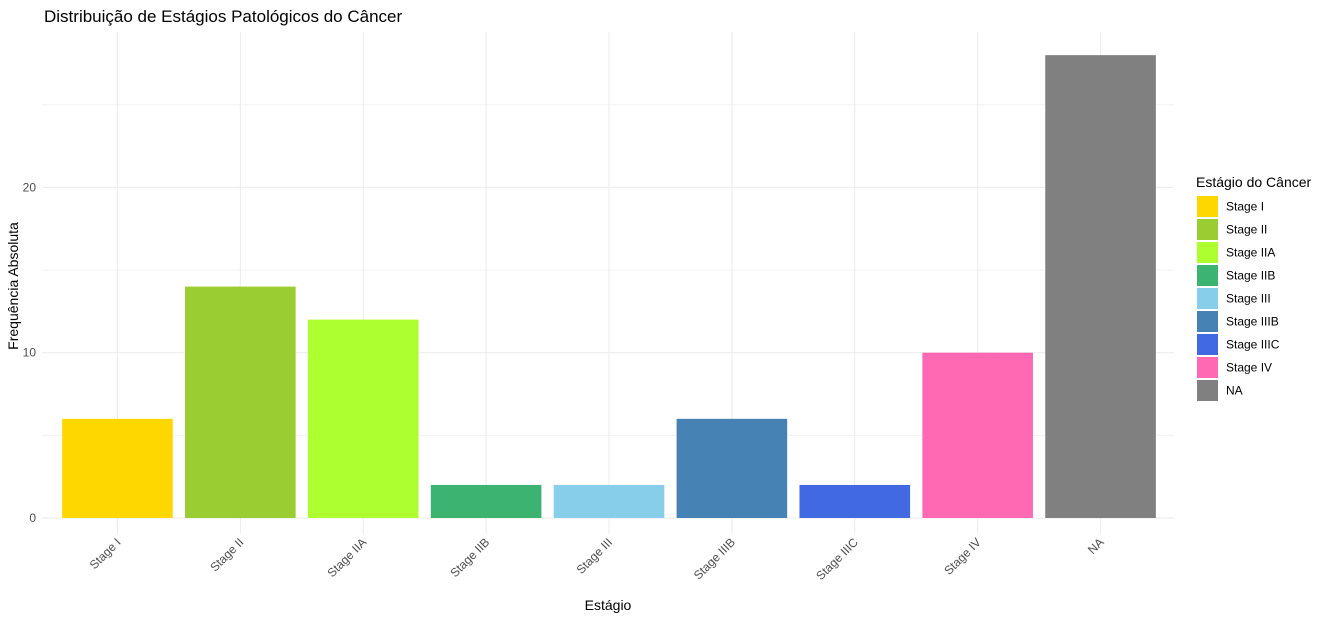 Image resolution: width=1330 pixels, height=618 pixels. Describe the element at coordinates (962, 556) in the screenshot. I see `x-tick-label: Stage IV` at that location.